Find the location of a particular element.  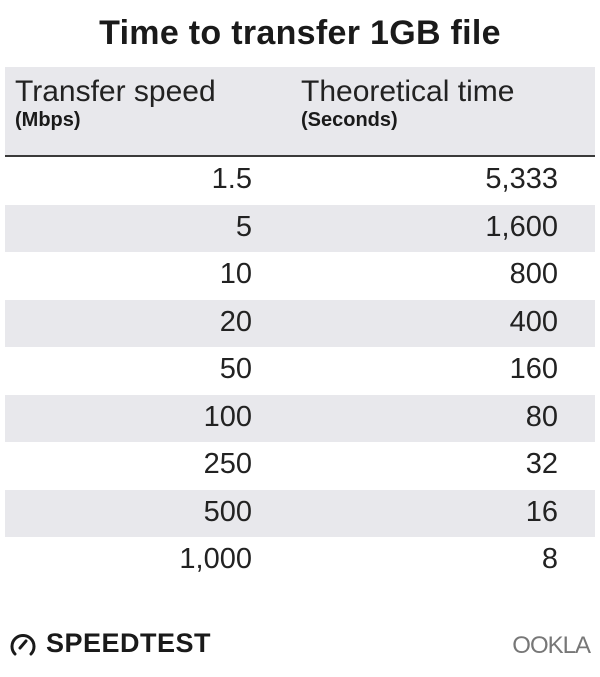

time-cell: 1,600 is located at coordinates (521, 226).